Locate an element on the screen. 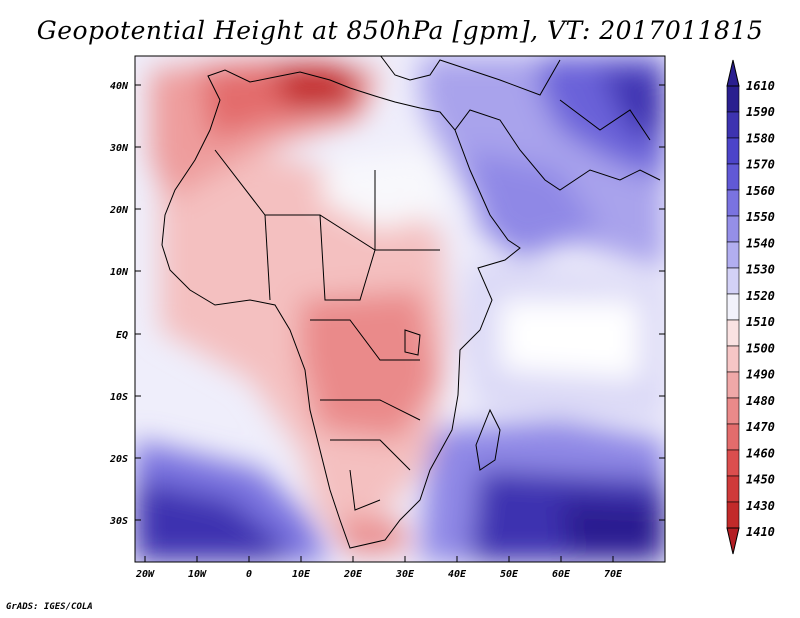 The width and height of the screenshot is (800, 618). colorbar-level-label: 1590 is located at coordinates (760, 112).